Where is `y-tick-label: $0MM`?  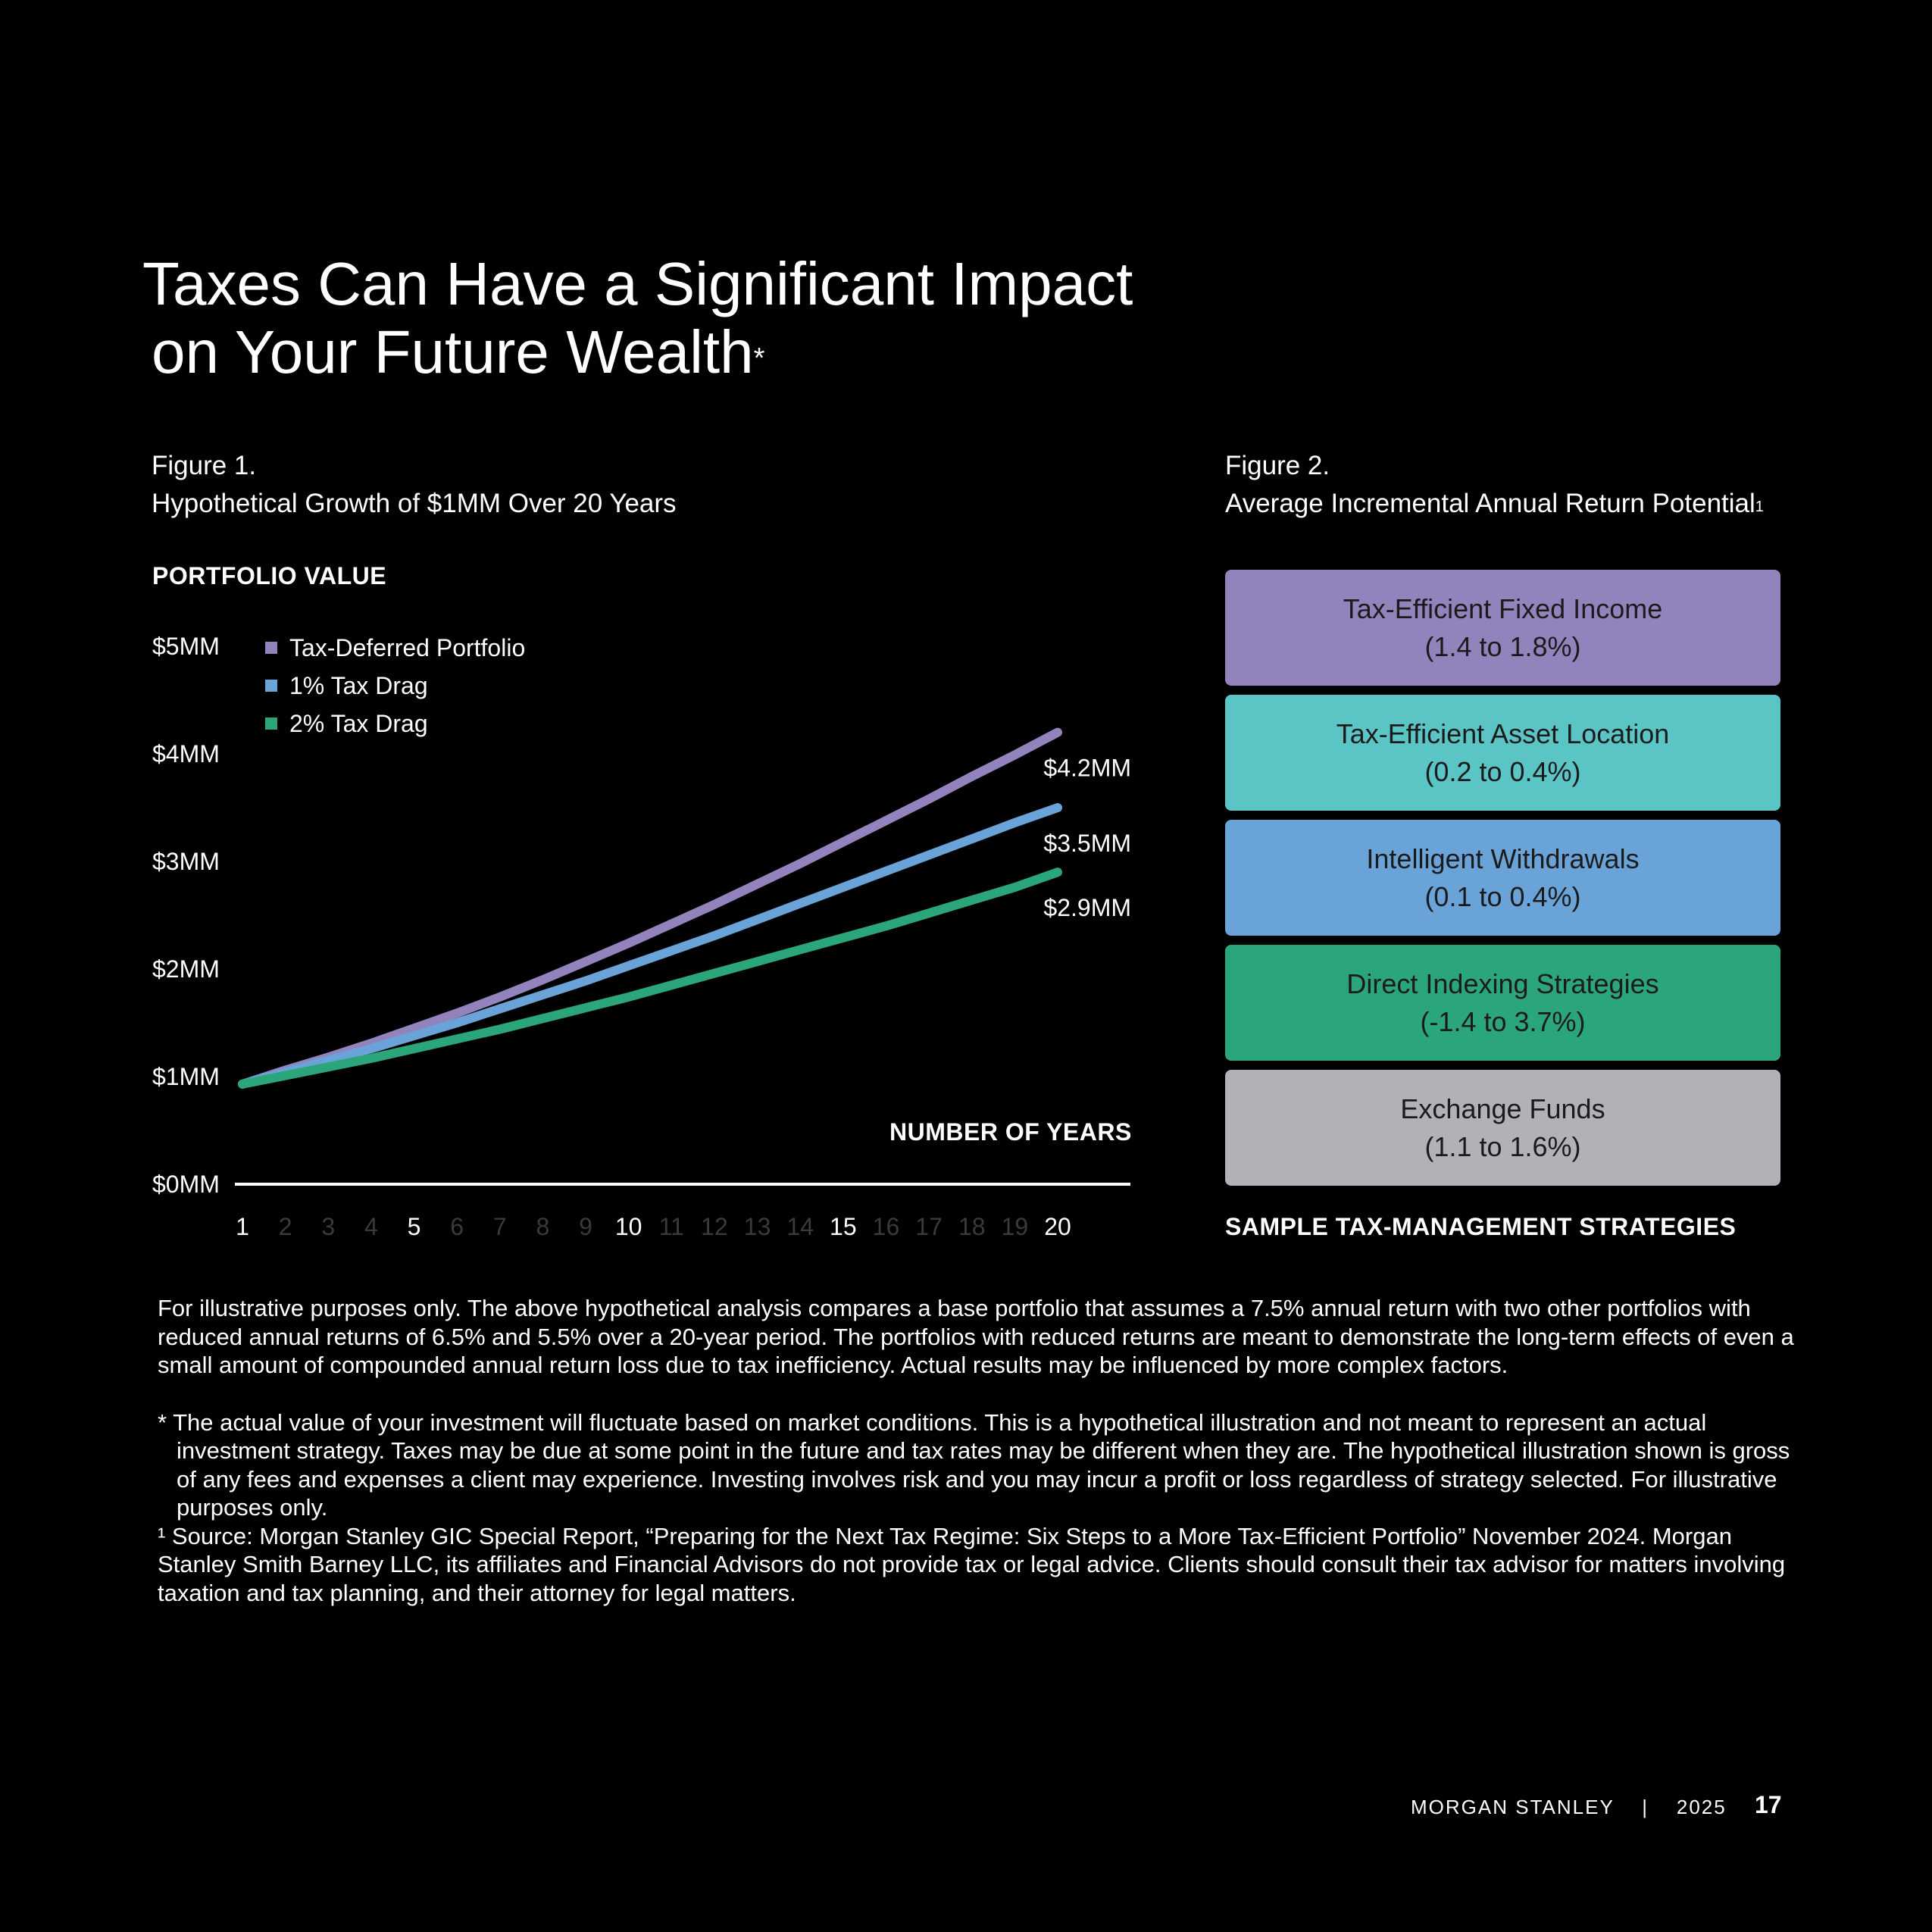 y-tick-label: $0MM is located at coordinates (186, 1184).